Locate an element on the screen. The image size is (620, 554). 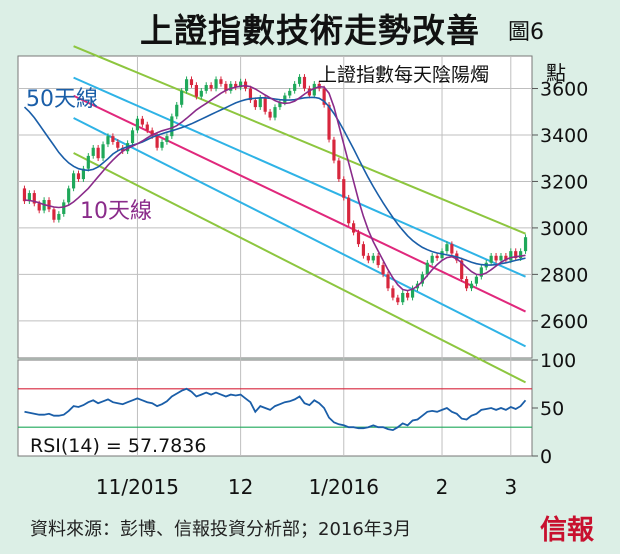
y-tick-label: 3600 is located at coordinates (564, 90).